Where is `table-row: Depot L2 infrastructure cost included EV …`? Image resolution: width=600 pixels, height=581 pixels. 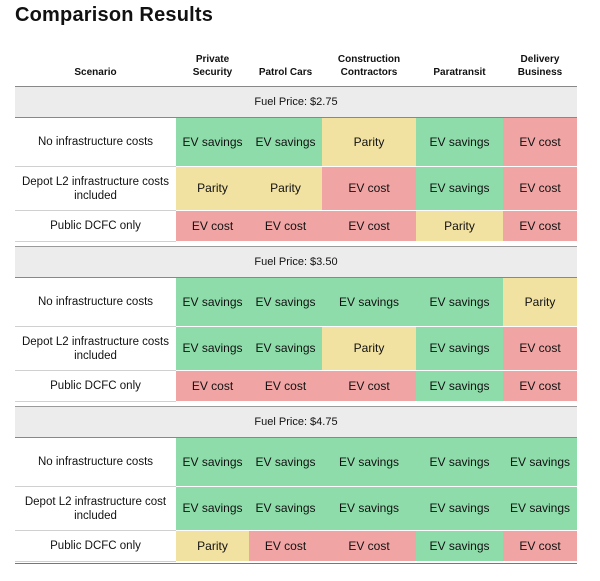
table-row: Depot L2 infrastructure cost included EV … is located at coordinates (296, 508).